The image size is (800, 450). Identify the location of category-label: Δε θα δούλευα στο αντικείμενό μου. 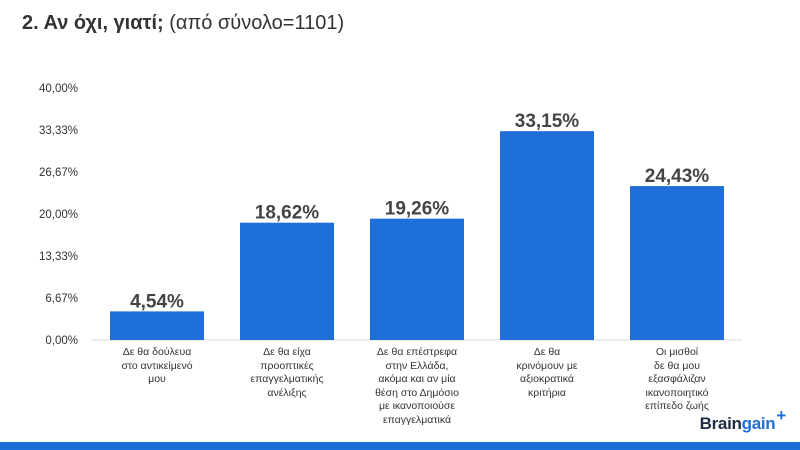
(157, 365).